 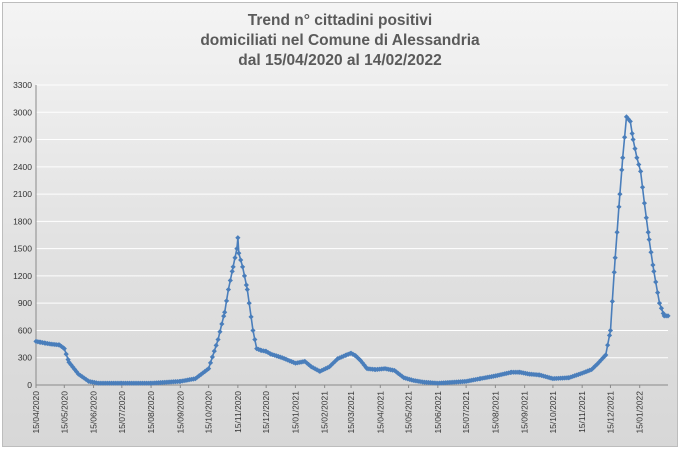 I want to click on x-tick-label: 15/11/2021, so click(x=582, y=412).